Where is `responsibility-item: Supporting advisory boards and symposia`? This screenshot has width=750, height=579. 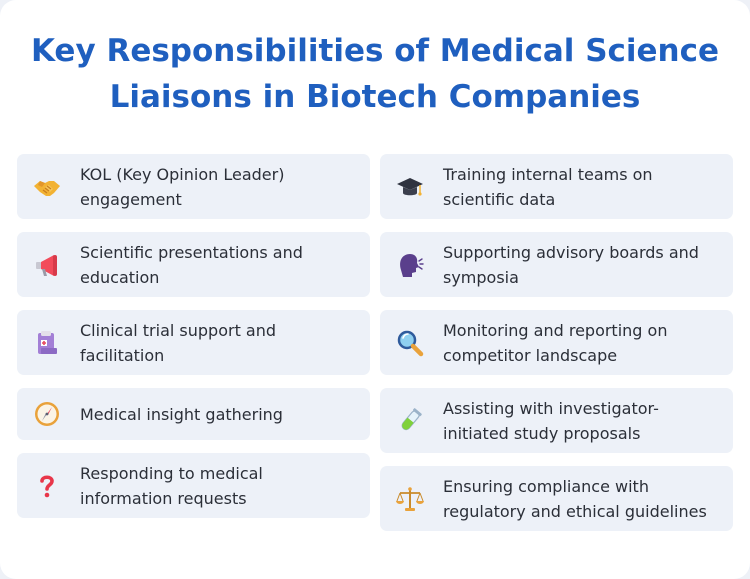
responsibility-item: Supporting advisory boards and symposia is located at coordinates (556, 264).